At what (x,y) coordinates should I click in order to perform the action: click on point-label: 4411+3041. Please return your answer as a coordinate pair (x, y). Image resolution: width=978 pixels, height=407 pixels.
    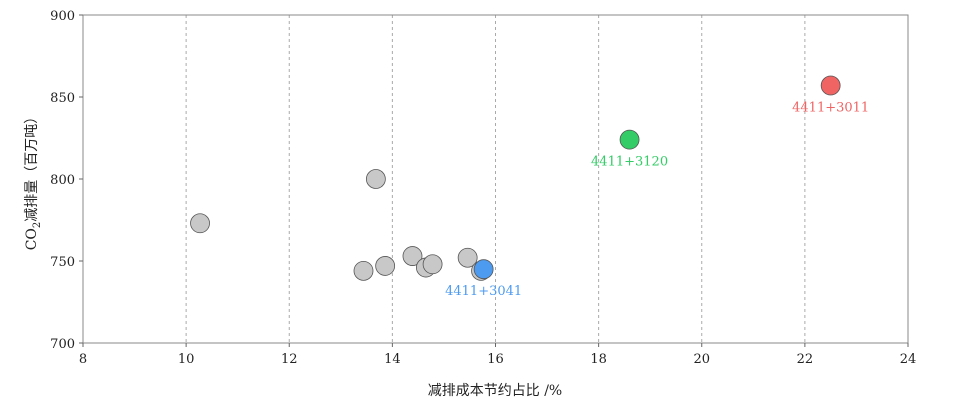
    Looking at the image, I should click on (483, 291).